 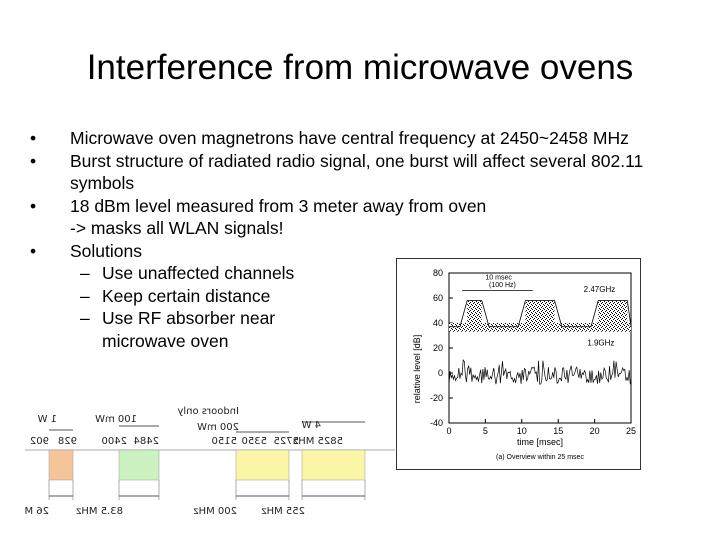 What do you see at coordinates (502, 285) in the screenshot?
I see `annotation-100hz: (100 Hz)` at bounding box center [502, 285].